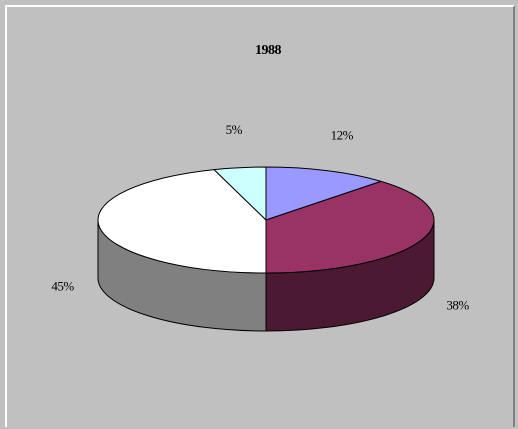  I want to click on data-label-1: 12%, so click(342, 134).